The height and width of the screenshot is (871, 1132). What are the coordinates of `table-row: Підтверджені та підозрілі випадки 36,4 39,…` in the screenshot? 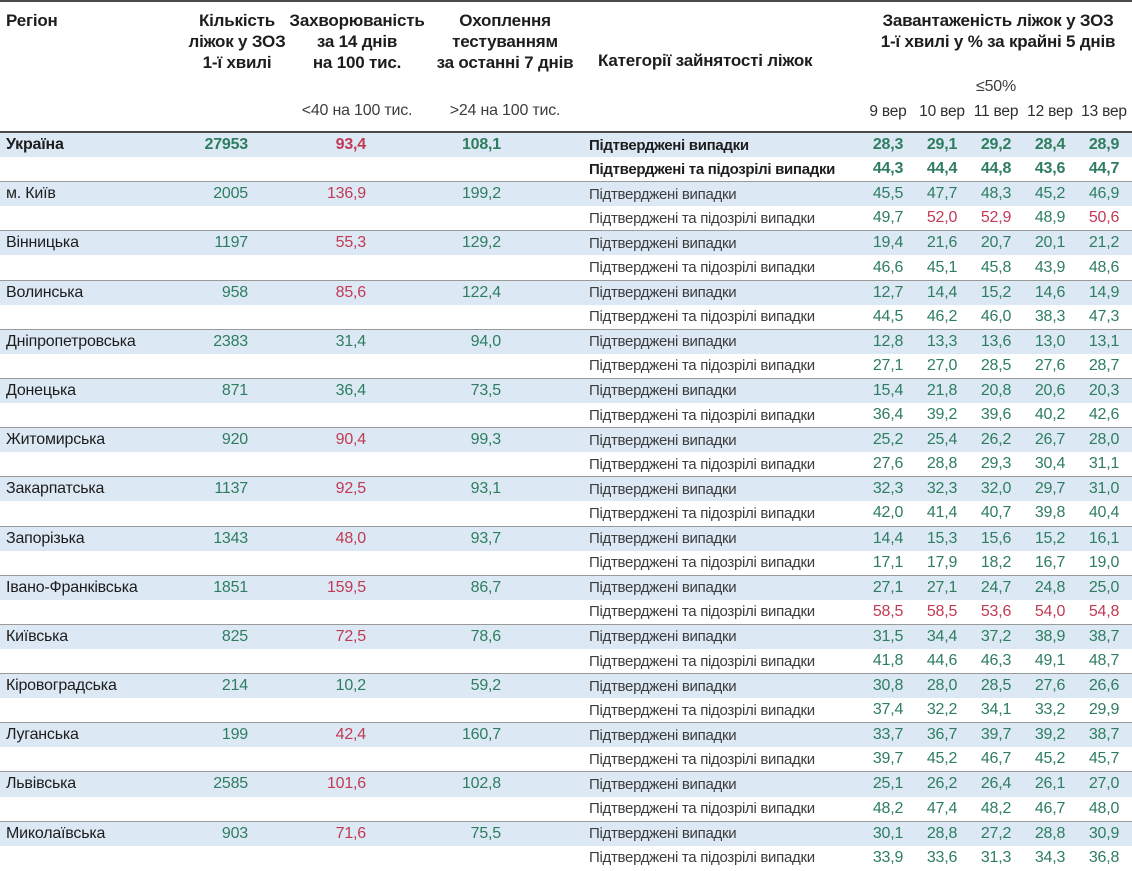 It's located at (566, 415).